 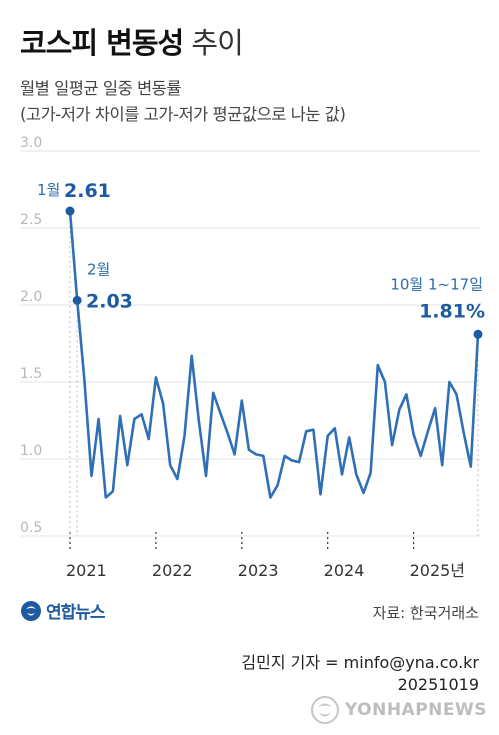 What do you see at coordinates (31, 143) in the screenshot?
I see `y-tick-label-0: 3.0` at bounding box center [31, 143].